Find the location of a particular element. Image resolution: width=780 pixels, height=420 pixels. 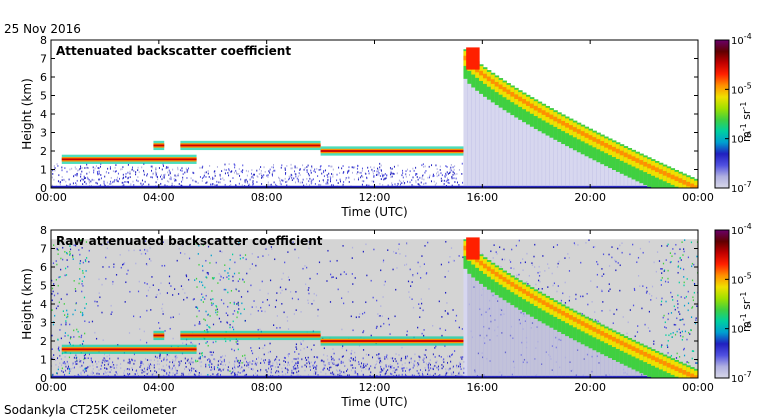

panel-title: Raw attenuated backscatter coefficient is located at coordinates (189, 241).